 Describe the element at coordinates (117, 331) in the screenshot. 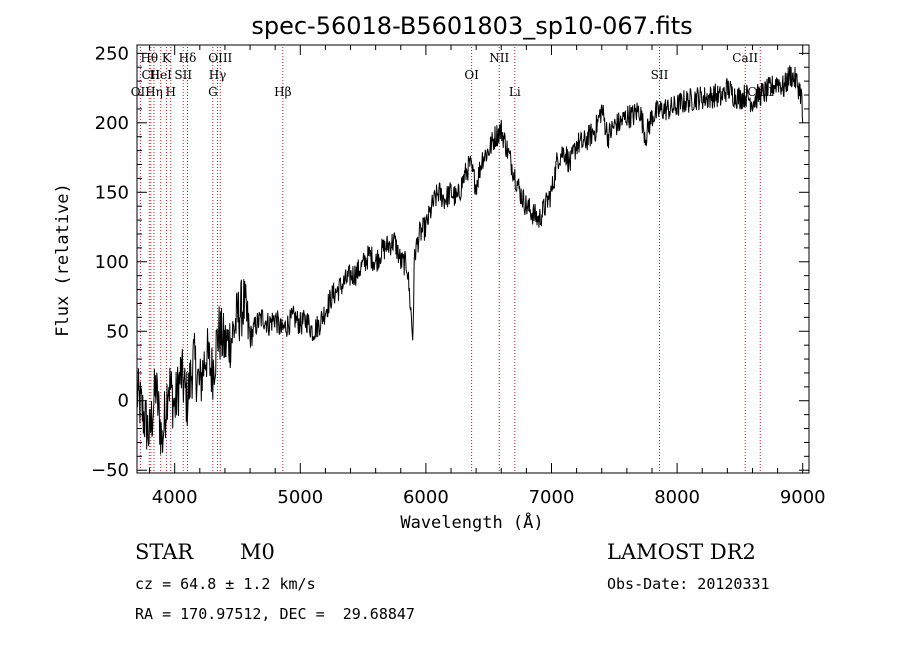

I see `y-tick-label: 50` at that location.